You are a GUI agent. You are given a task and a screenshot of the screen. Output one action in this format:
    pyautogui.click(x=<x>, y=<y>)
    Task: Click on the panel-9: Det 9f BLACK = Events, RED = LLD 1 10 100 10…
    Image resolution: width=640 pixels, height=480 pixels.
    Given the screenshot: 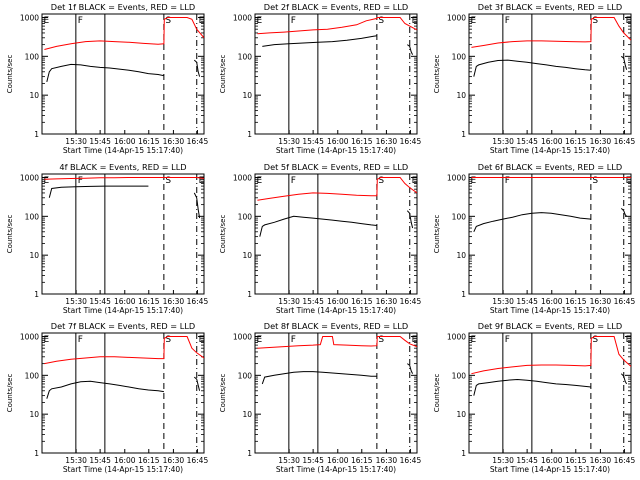 What is the action you would take?
    pyautogui.click(x=534, y=397)
    